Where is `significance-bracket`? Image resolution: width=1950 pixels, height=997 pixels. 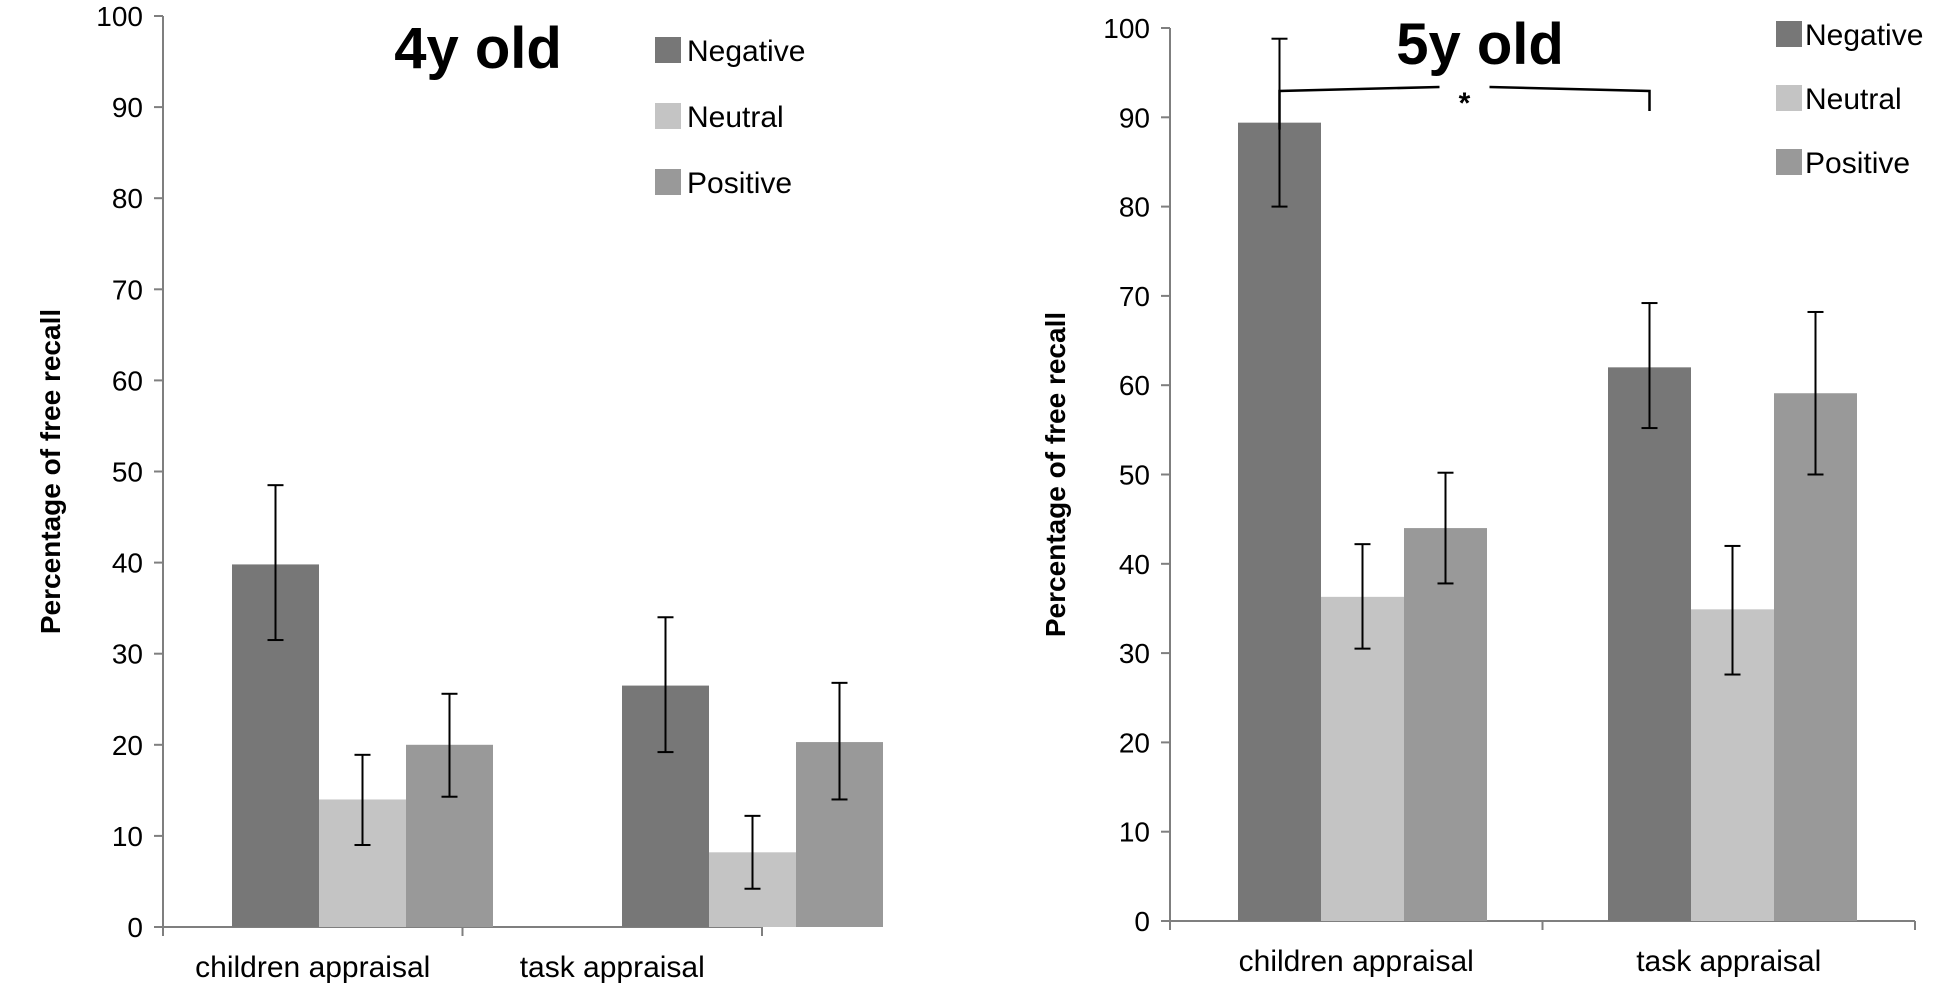
significance-bracket is located at coordinates (1464, 107).